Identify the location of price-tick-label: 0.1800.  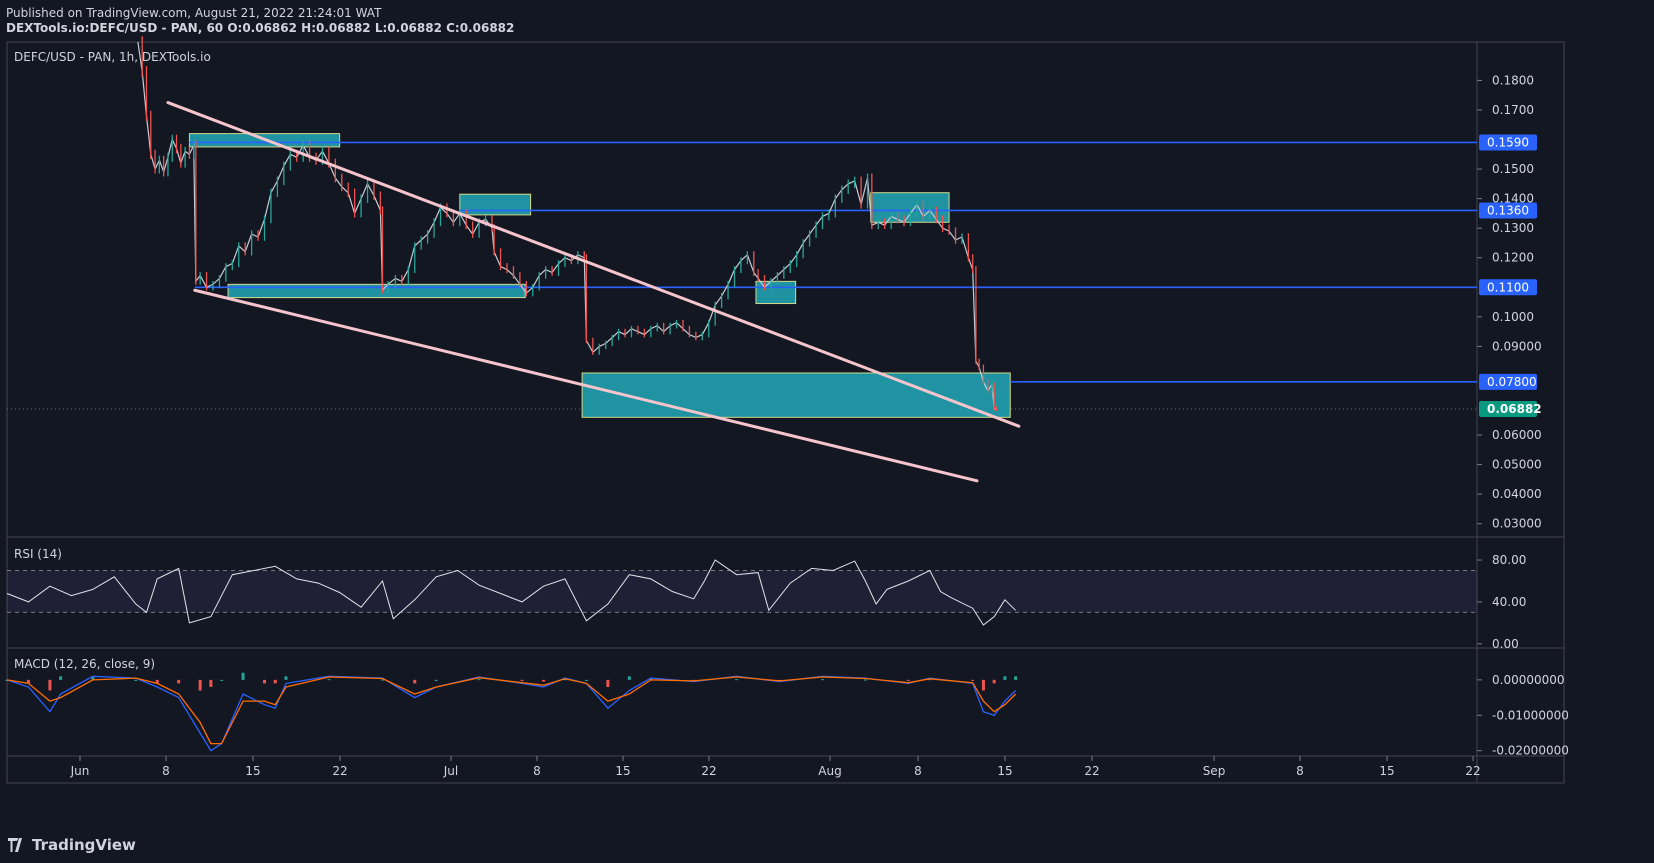
(1513, 80).